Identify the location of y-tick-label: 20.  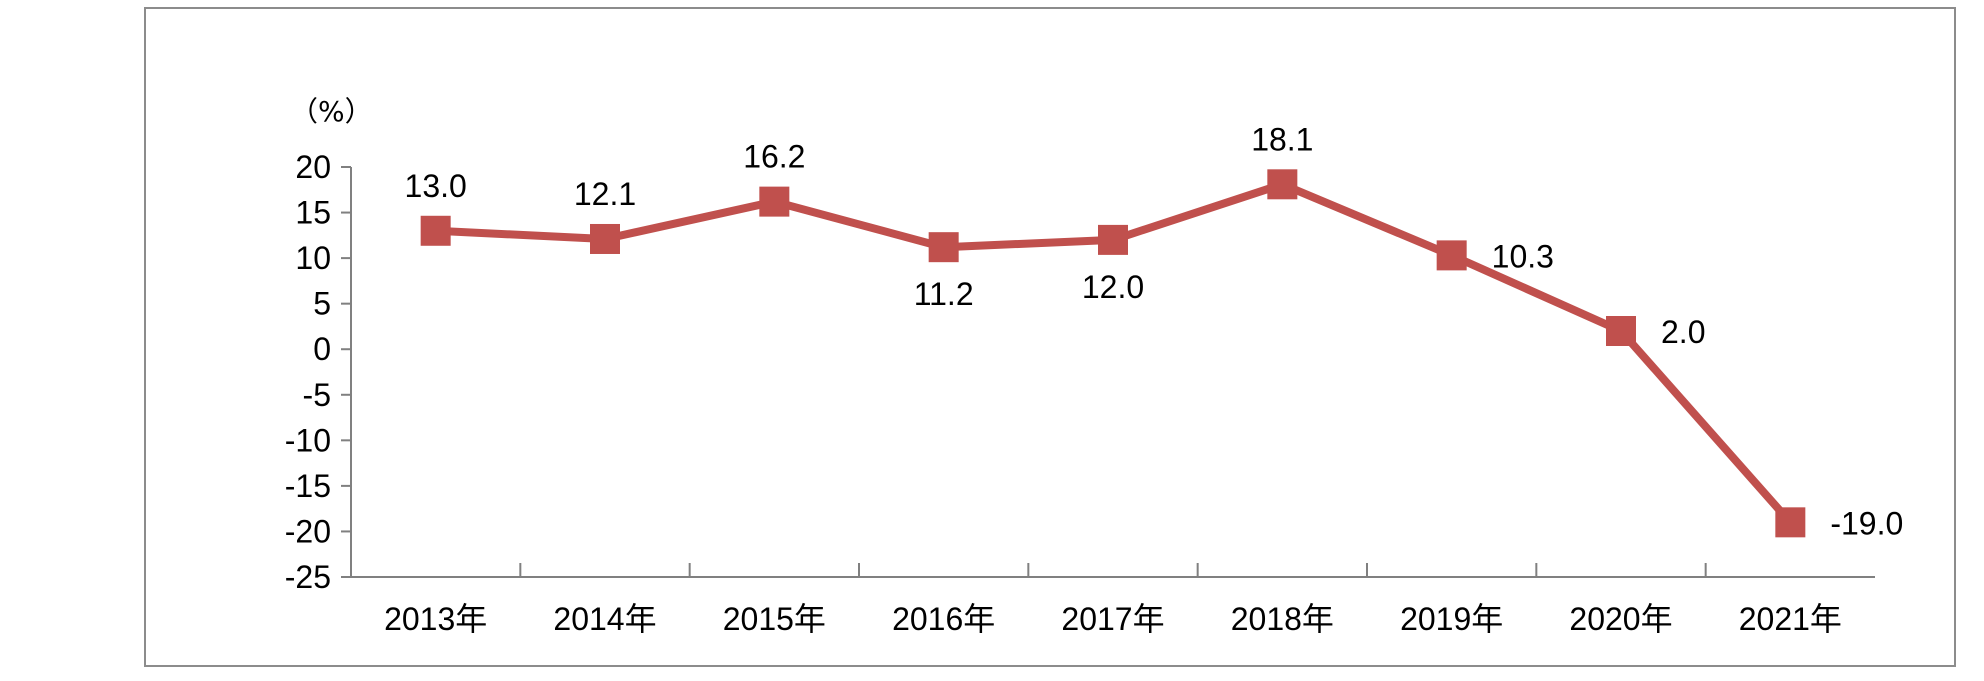
(313, 167).